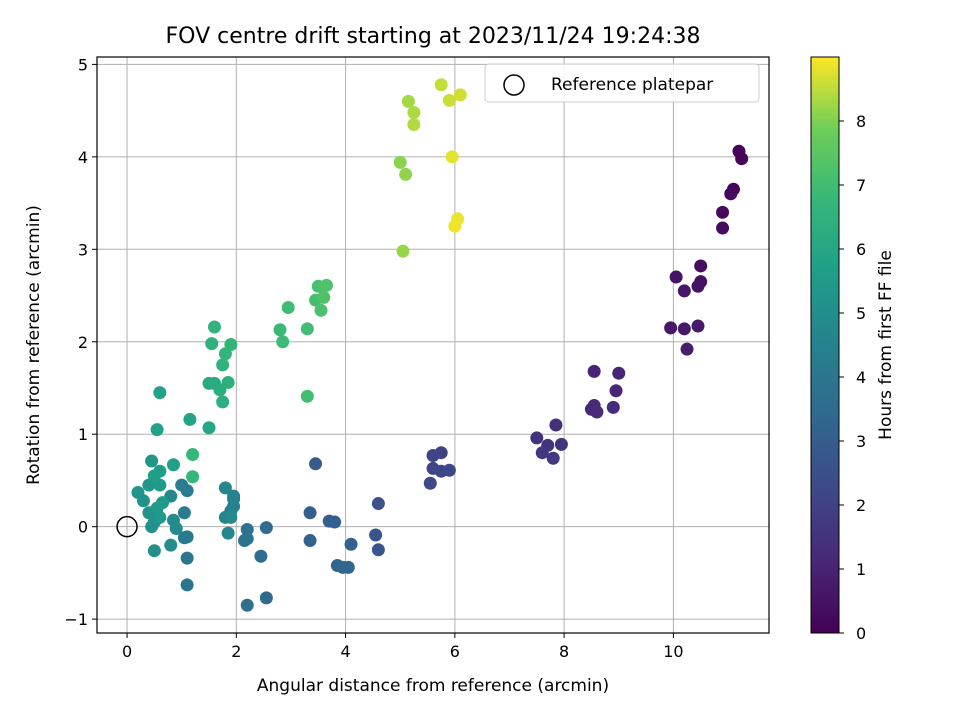 The image size is (960, 720). What do you see at coordinates (433, 686) in the screenshot?
I see `x-axis-label: Angular distance from reference (arcmin)` at bounding box center [433, 686].